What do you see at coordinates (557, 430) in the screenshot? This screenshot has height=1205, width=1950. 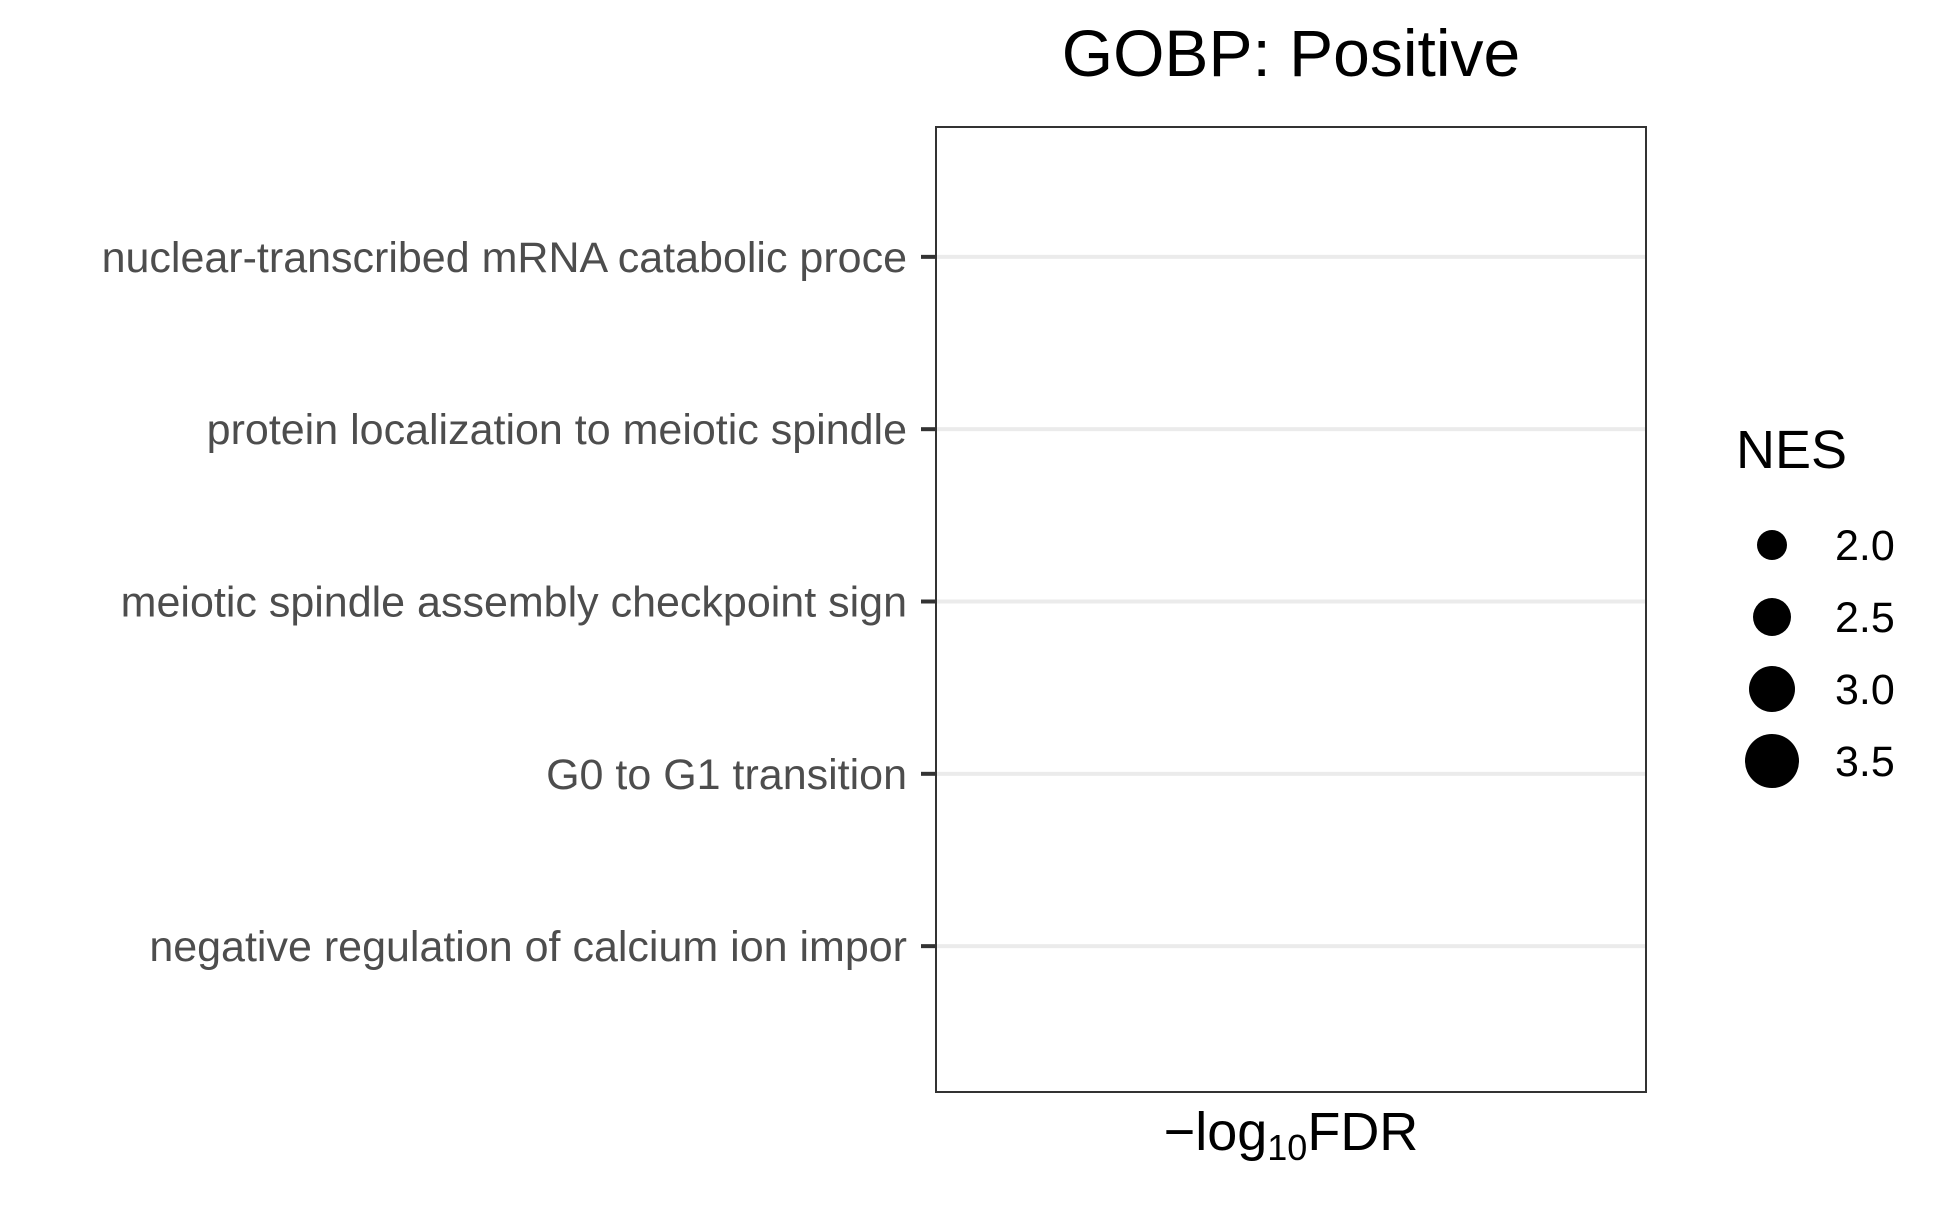 I see `y-tick-label-1: protein localization to meiotic spindle` at bounding box center [557, 430].